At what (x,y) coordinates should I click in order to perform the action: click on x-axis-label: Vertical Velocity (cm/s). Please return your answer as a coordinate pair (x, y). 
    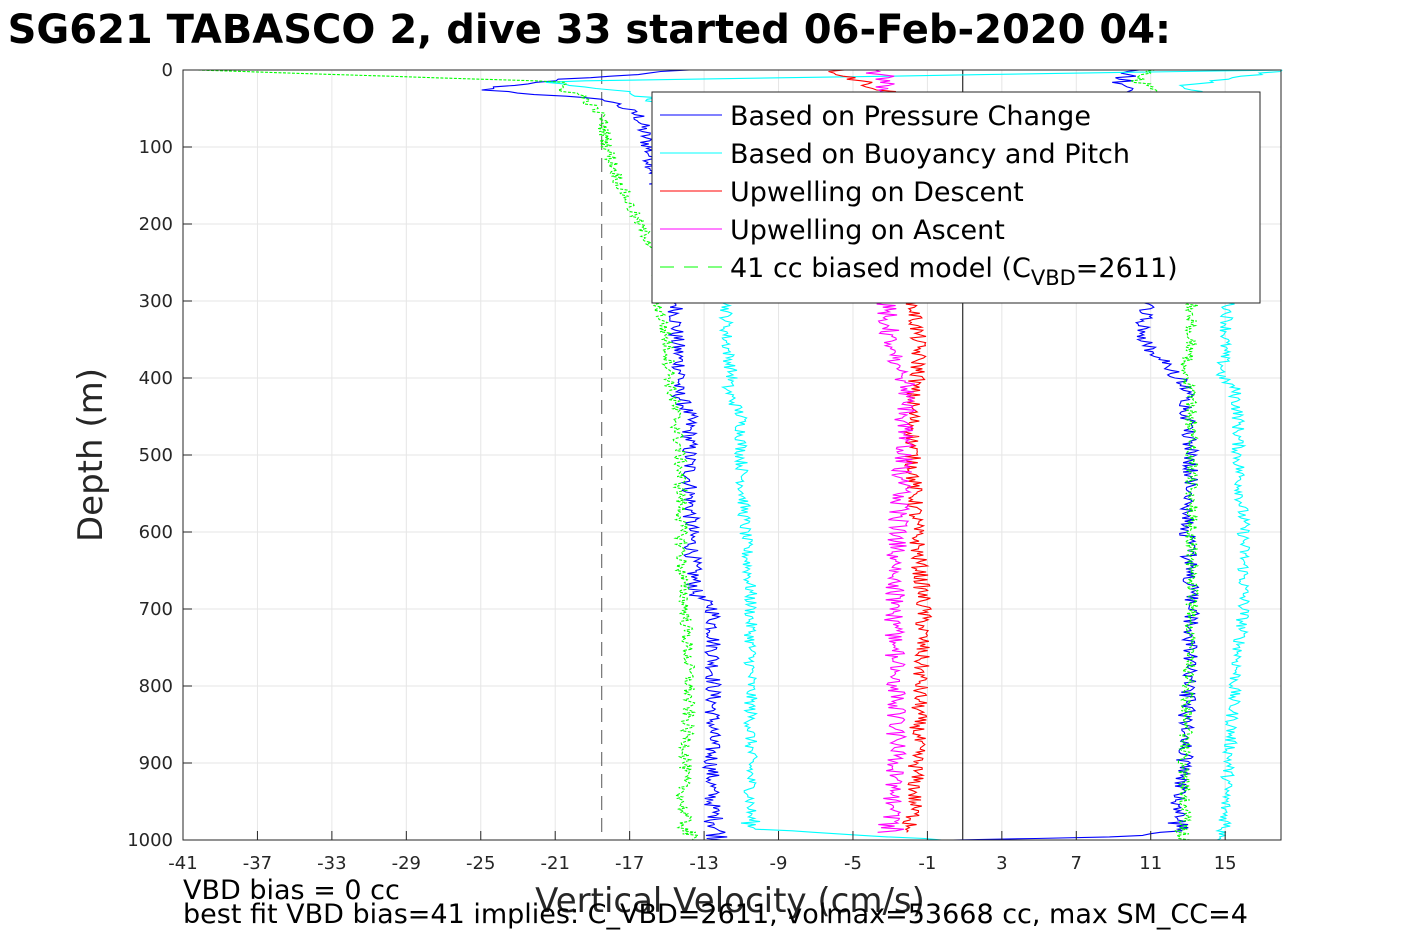
    Looking at the image, I should click on (730, 901).